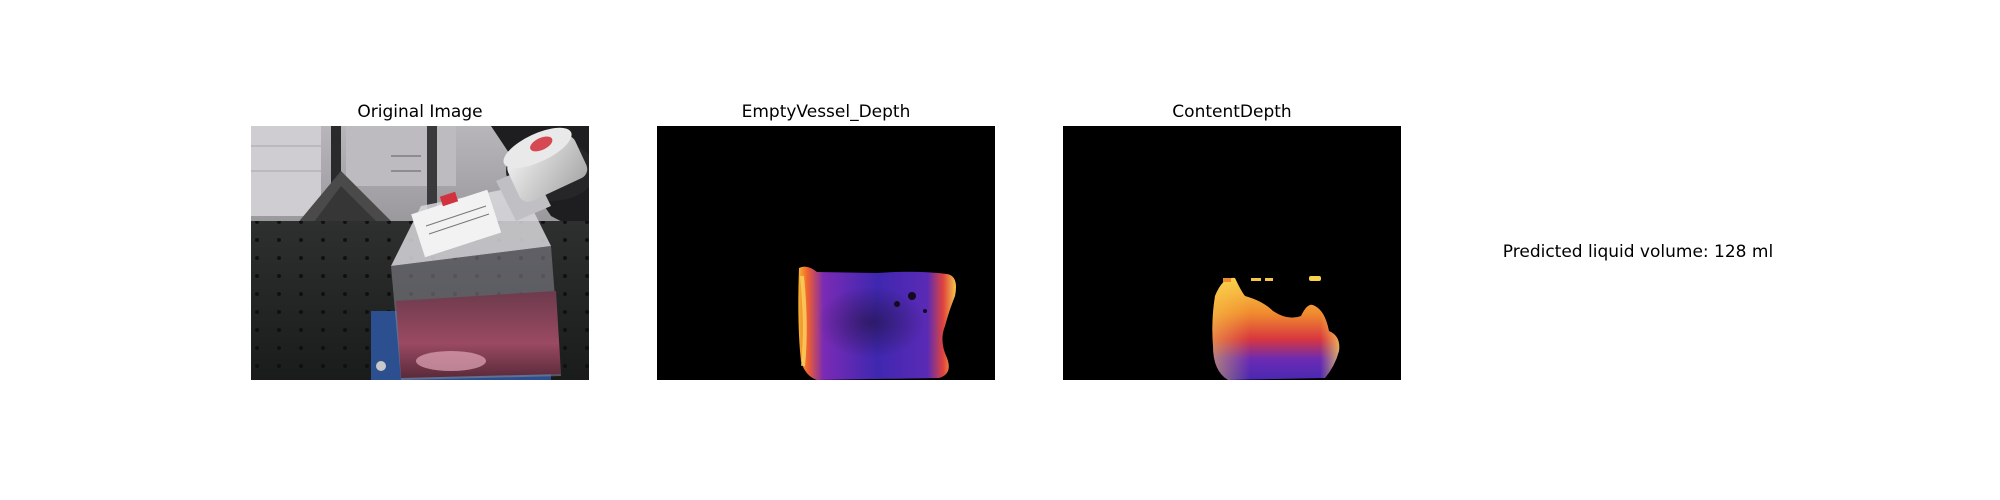  I want to click on original-image-title: Original Image, so click(420, 112).